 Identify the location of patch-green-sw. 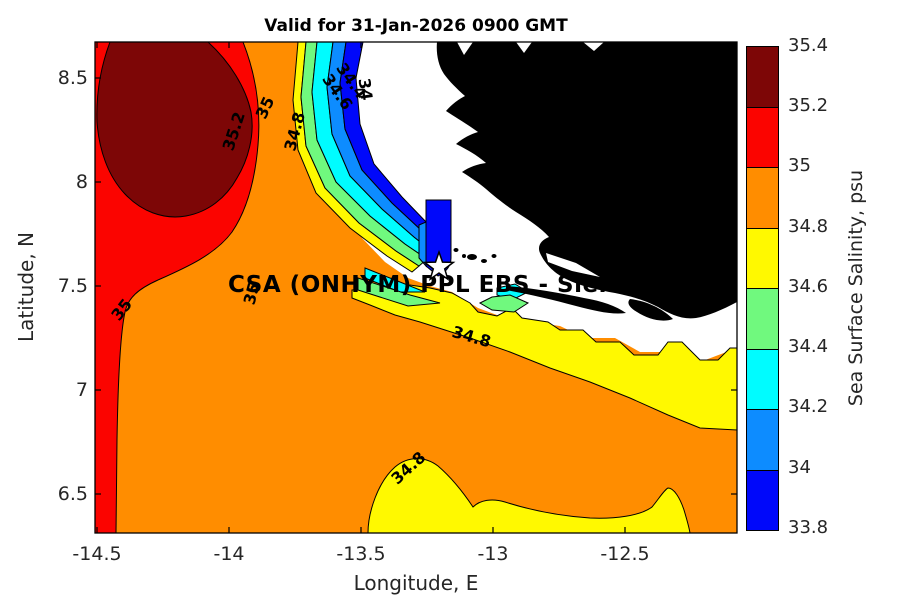
(399, 292).